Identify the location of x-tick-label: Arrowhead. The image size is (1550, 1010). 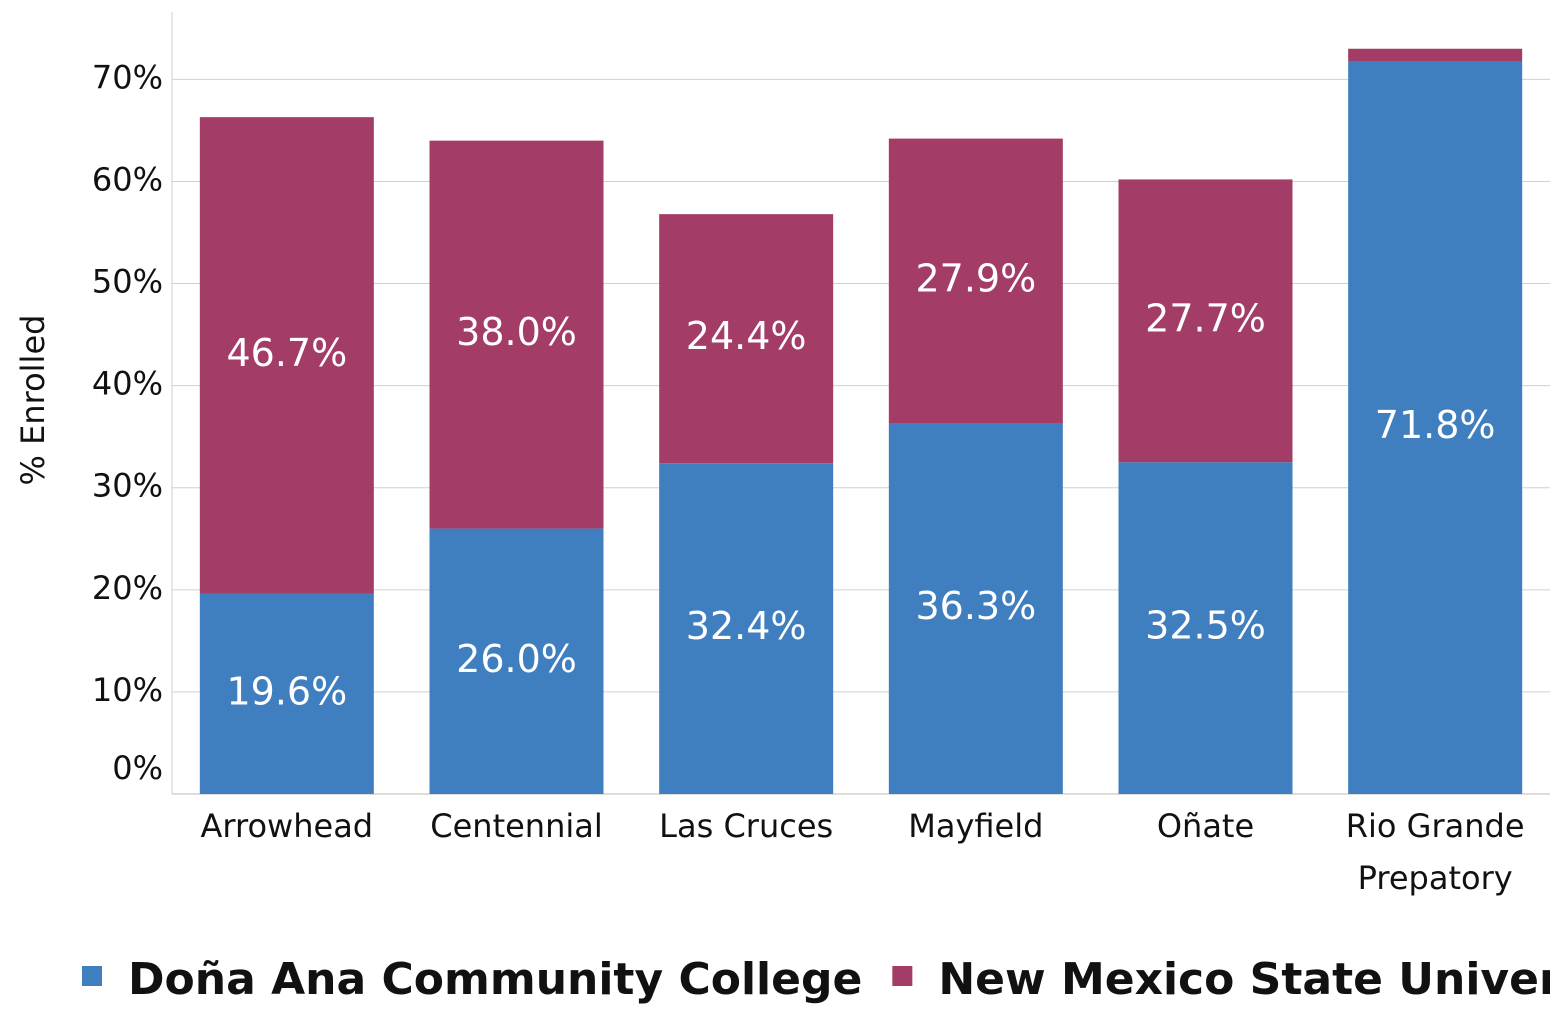
(287, 826).